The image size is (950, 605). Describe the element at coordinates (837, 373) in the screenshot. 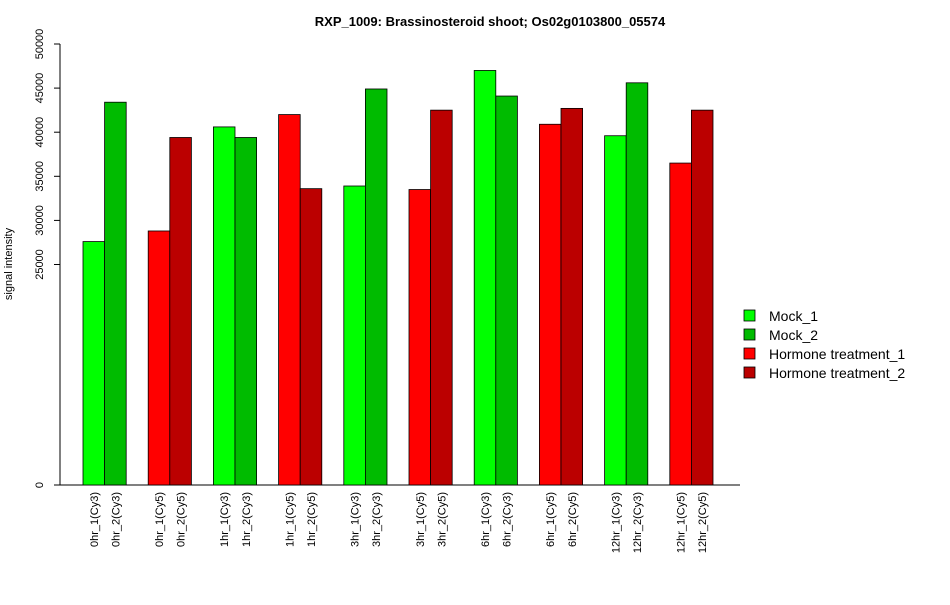

I see `legend-label: Hormone treatment_2` at that location.